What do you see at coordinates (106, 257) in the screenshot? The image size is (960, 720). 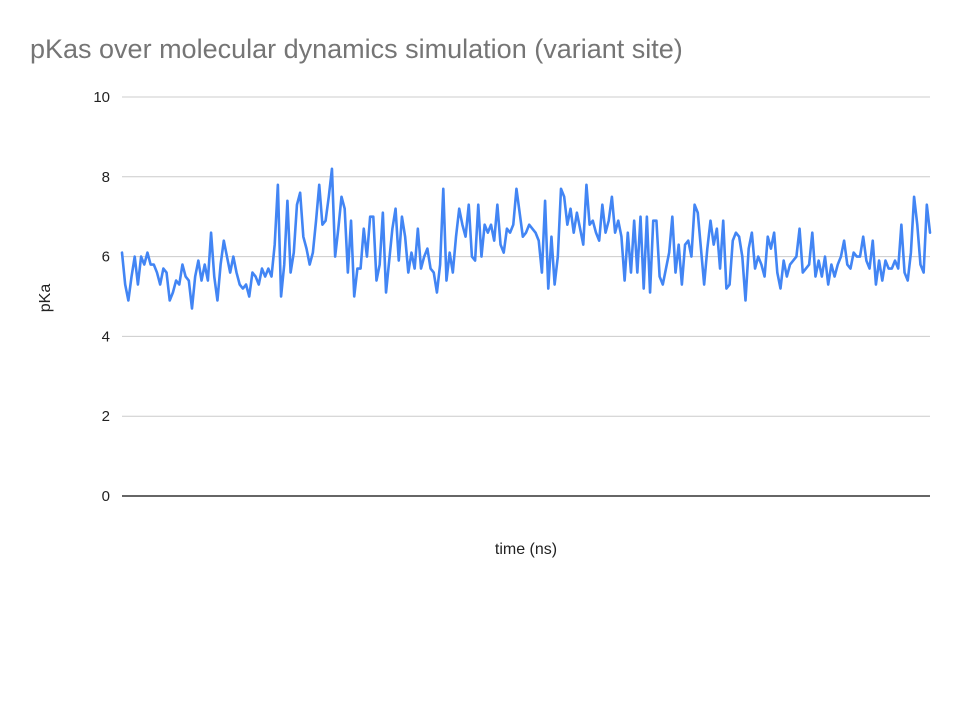 I see `y-tick-label: 6` at bounding box center [106, 257].